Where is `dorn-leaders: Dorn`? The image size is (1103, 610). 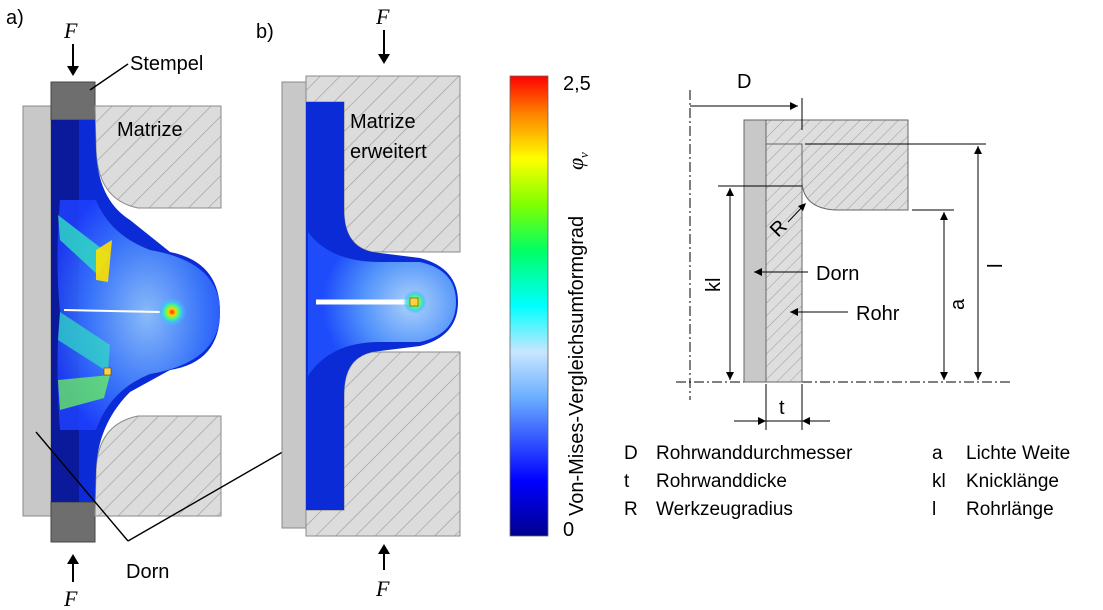
dorn-leaders: Dorn is located at coordinates (161, 507).